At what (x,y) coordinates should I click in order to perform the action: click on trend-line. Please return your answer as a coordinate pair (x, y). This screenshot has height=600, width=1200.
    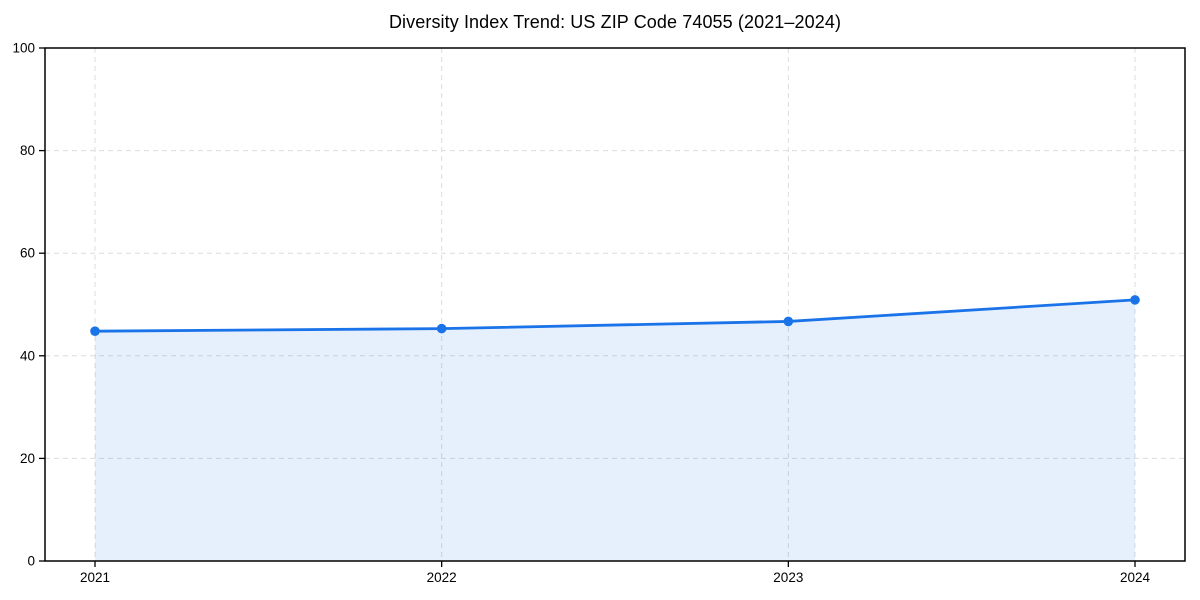
    Looking at the image, I should click on (615, 315).